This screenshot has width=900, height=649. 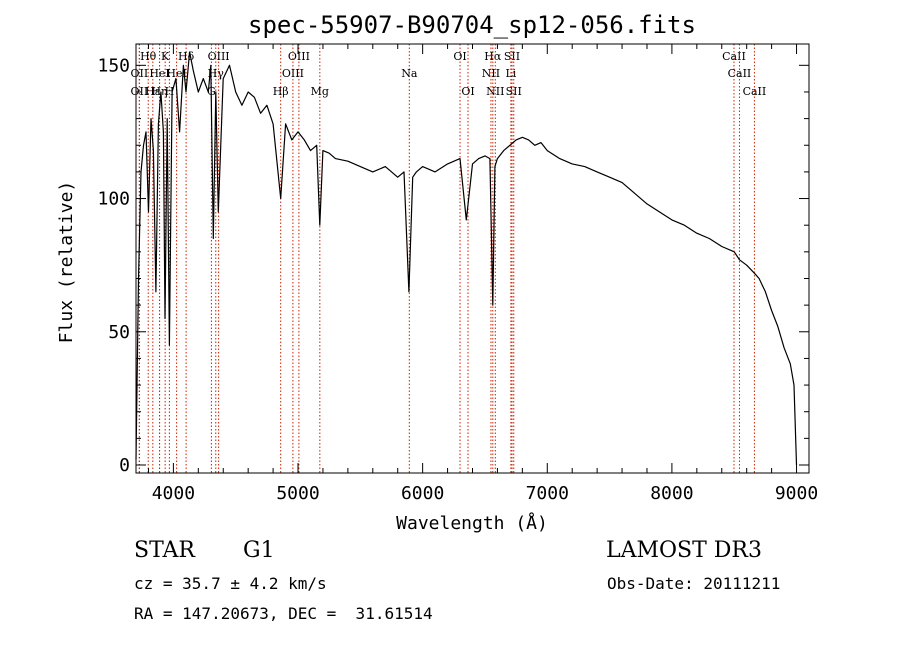 I want to click on object-subclass: G1, so click(x=259, y=550).